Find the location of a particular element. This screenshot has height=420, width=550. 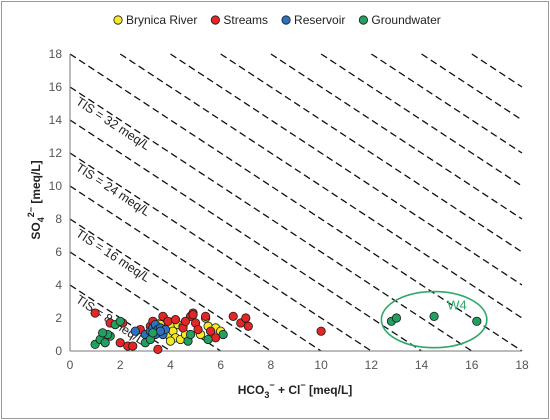

legend-item-brynica-river: Brynica River is located at coordinates (155, 20).